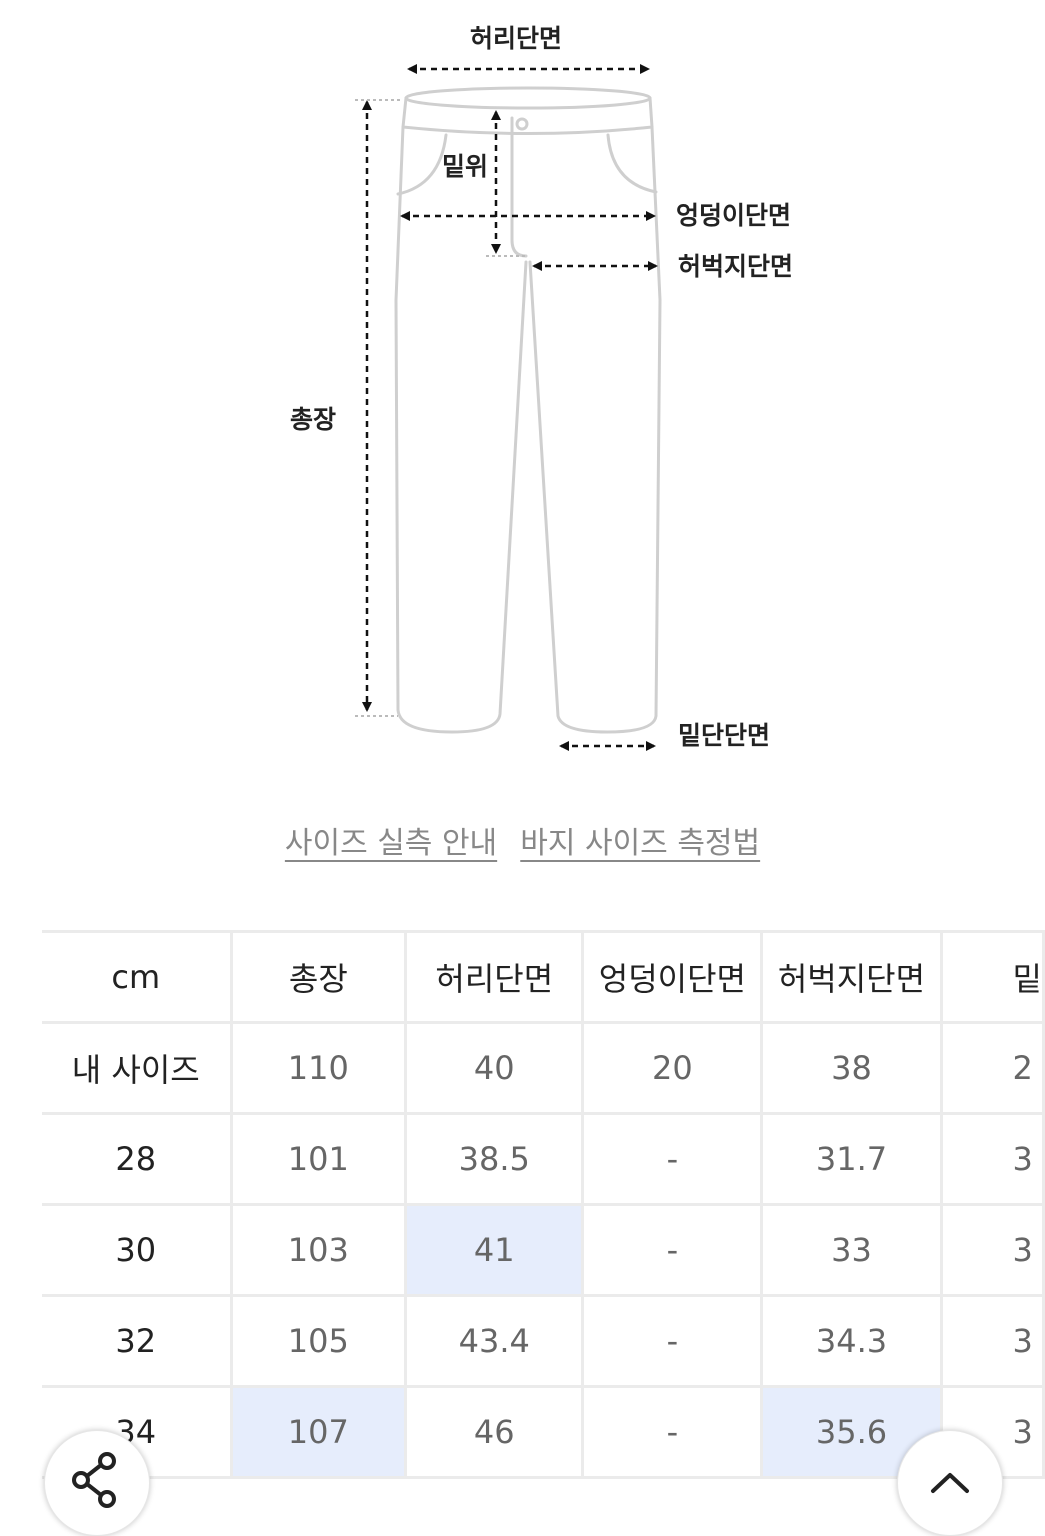  I want to click on table-cell: 101, so click(319, 1159).